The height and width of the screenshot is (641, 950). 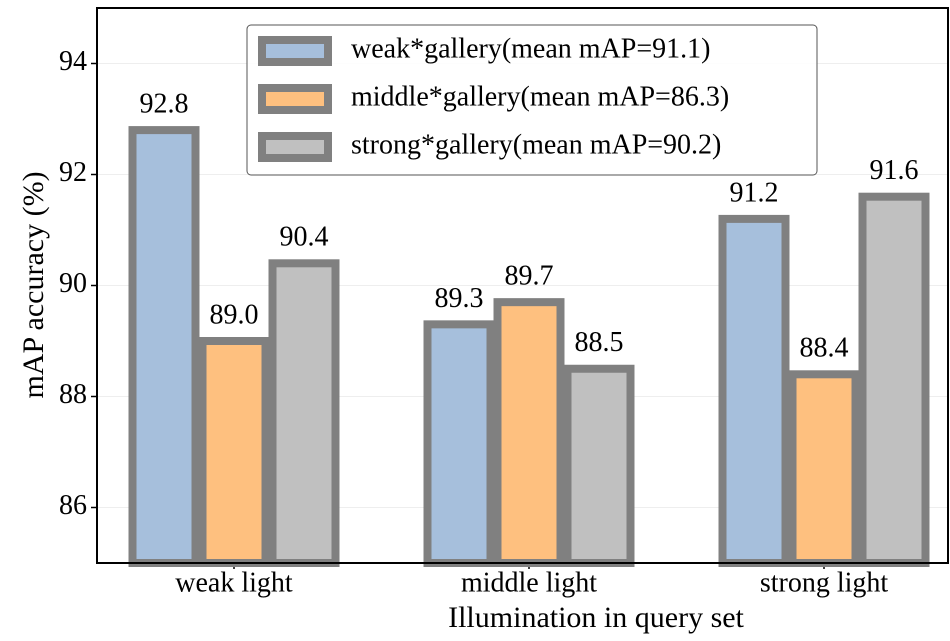 What do you see at coordinates (164, 104) in the screenshot?
I see `value-label: 92.8` at bounding box center [164, 104].